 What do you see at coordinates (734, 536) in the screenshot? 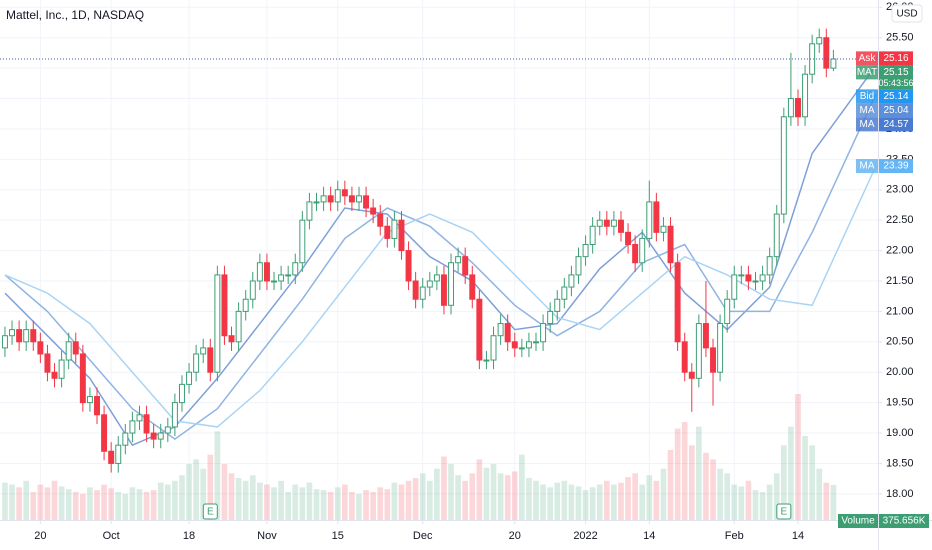
I see `x-tick-label: Feb` at bounding box center [734, 536].